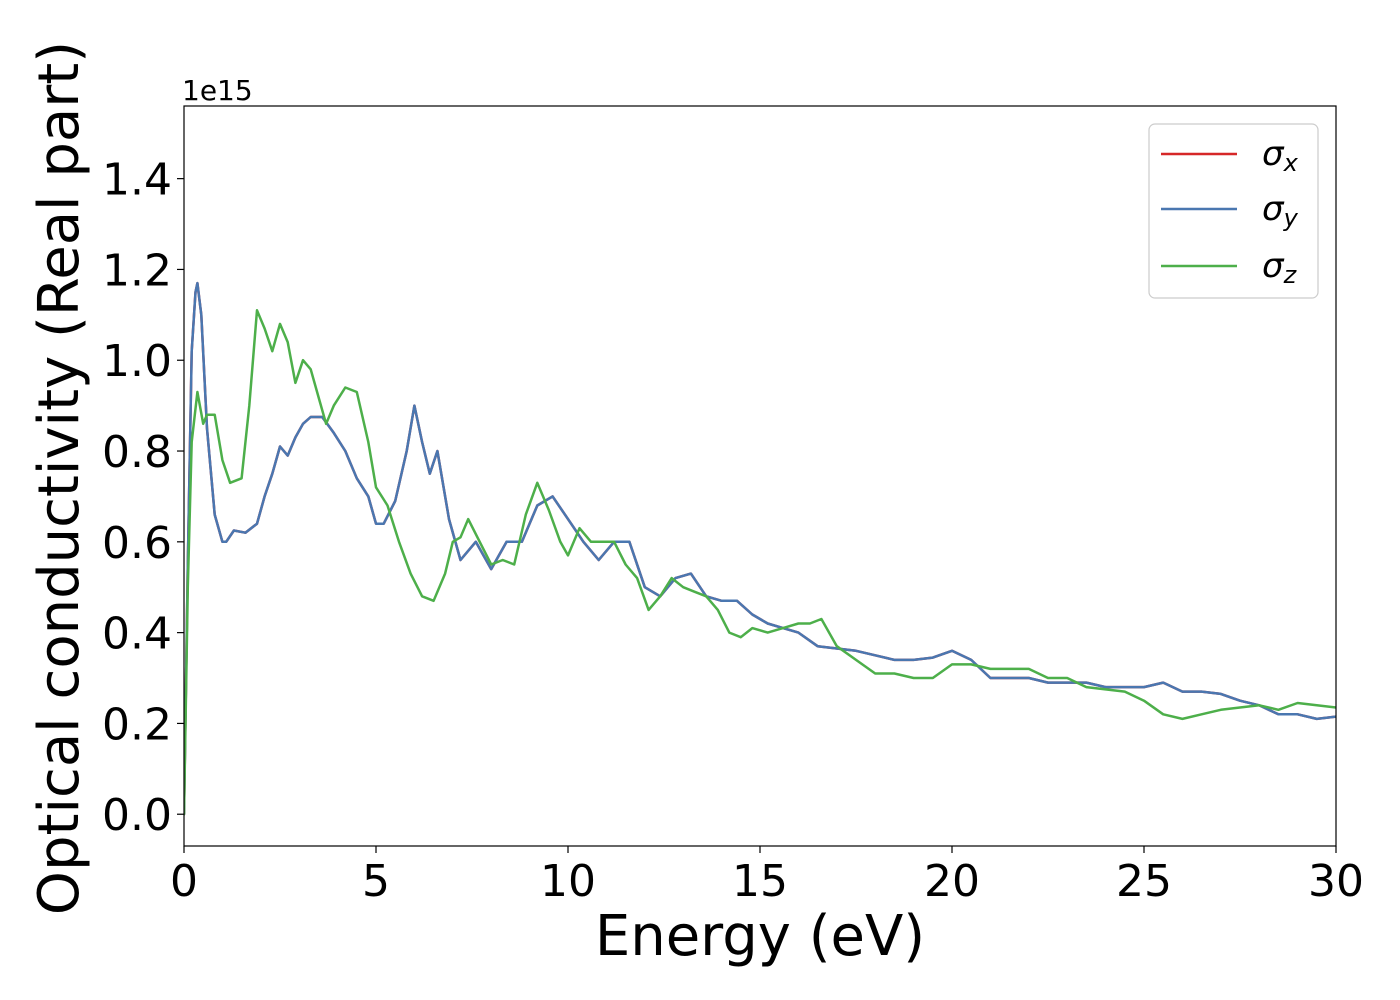 This screenshot has width=1400, height=1000. What do you see at coordinates (376, 881) in the screenshot?
I see `x-tick-label: 5` at bounding box center [376, 881].